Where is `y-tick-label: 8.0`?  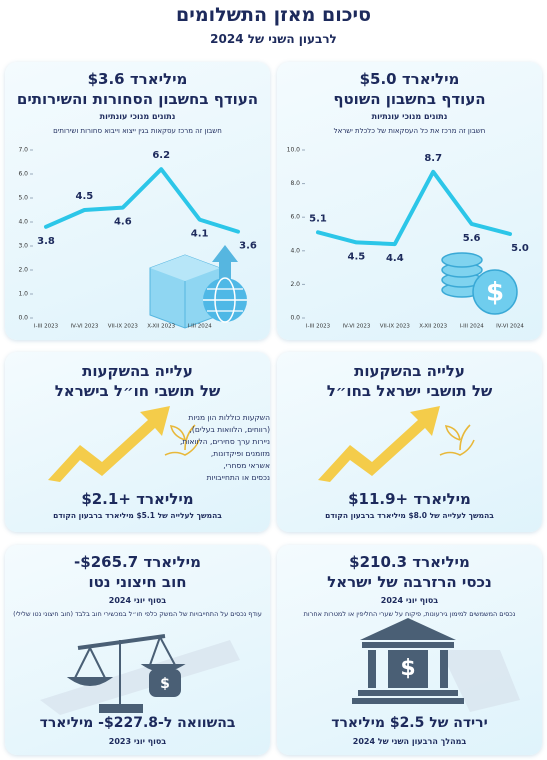
y-tick-label: 8.0 is located at coordinates (295, 183).